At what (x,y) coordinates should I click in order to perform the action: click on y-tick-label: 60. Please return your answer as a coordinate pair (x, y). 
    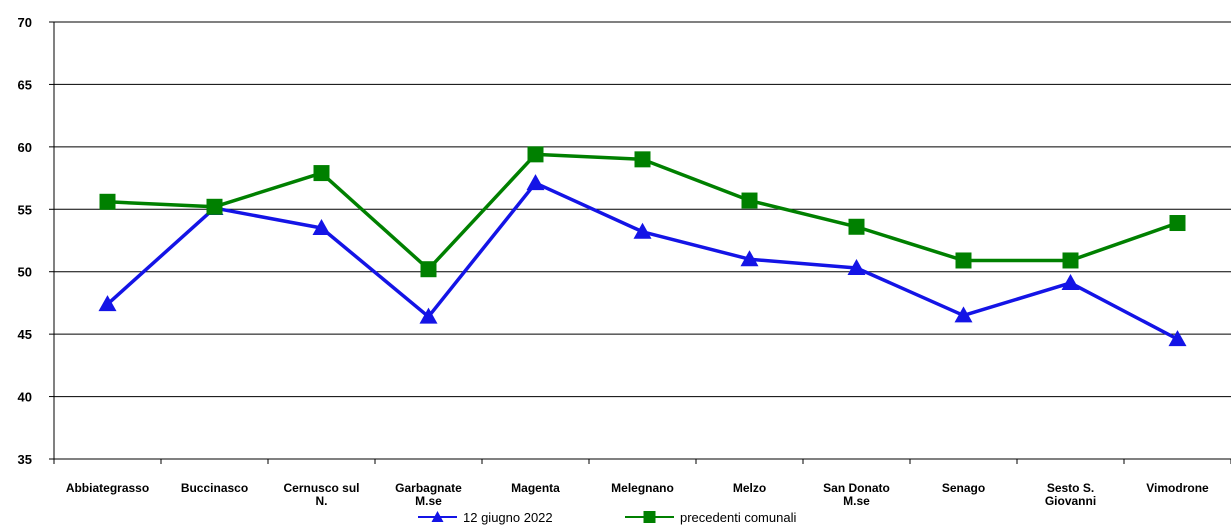
    Looking at the image, I should click on (25, 147).